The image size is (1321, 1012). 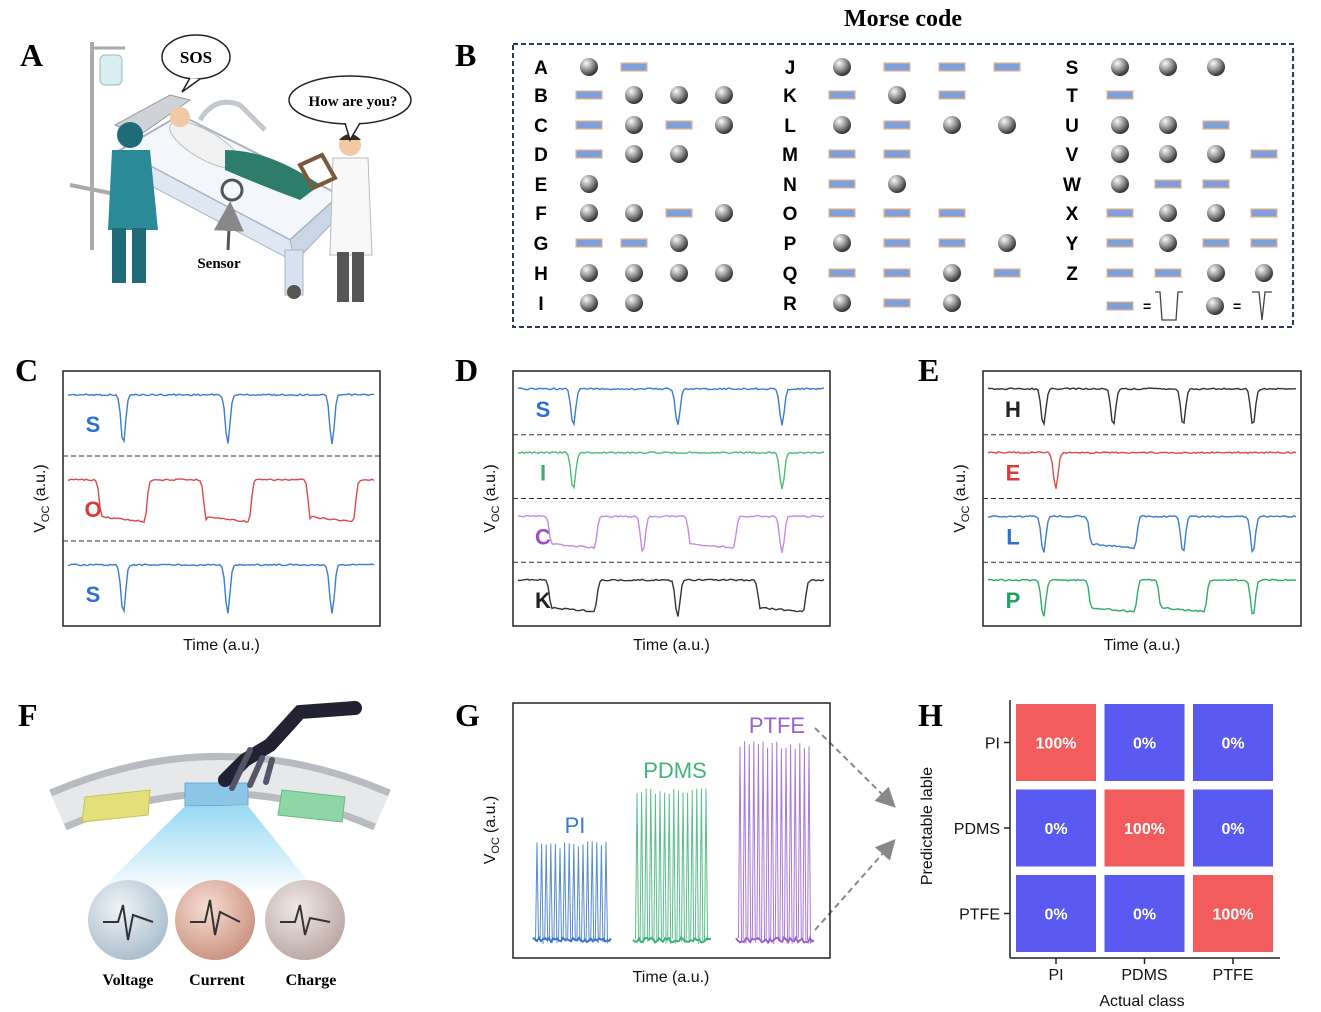 What do you see at coordinates (496, 845) in the screenshot?
I see `y-label-sub: OC` at bounding box center [496, 845].